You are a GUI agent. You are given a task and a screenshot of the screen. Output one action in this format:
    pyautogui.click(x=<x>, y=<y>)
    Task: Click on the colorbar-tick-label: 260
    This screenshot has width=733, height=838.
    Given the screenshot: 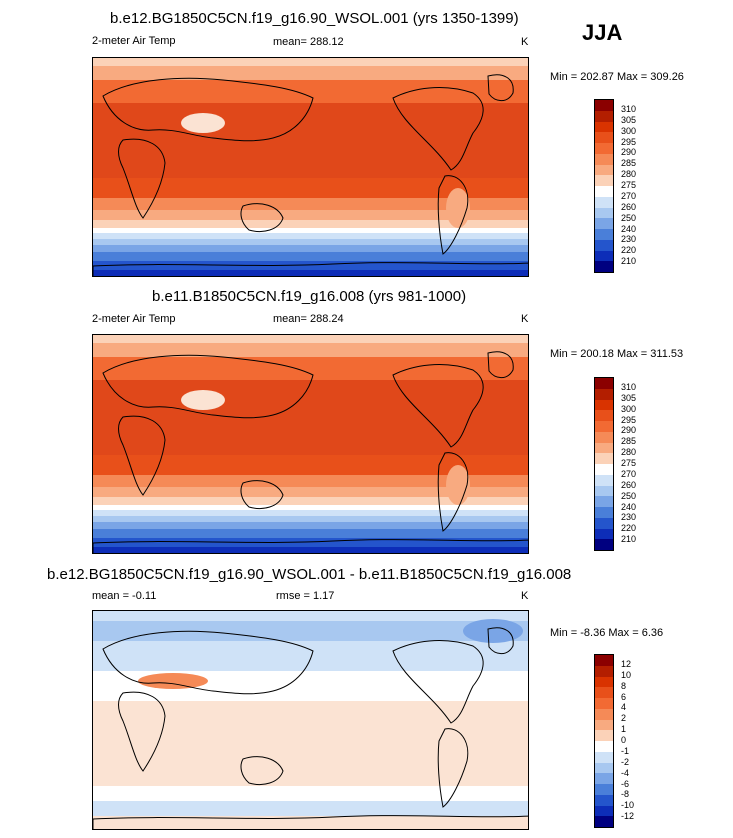 What is the action you would take?
    pyautogui.click(x=629, y=206)
    